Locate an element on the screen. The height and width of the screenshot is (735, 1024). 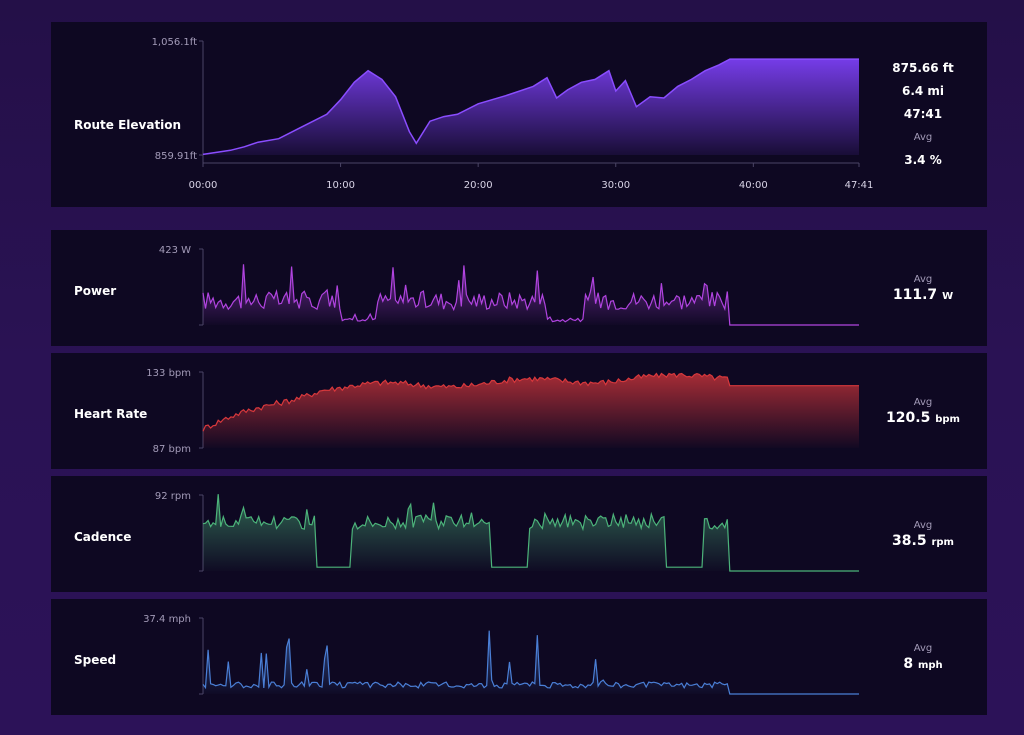
avg-number: 8 is located at coordinates (908, 664).